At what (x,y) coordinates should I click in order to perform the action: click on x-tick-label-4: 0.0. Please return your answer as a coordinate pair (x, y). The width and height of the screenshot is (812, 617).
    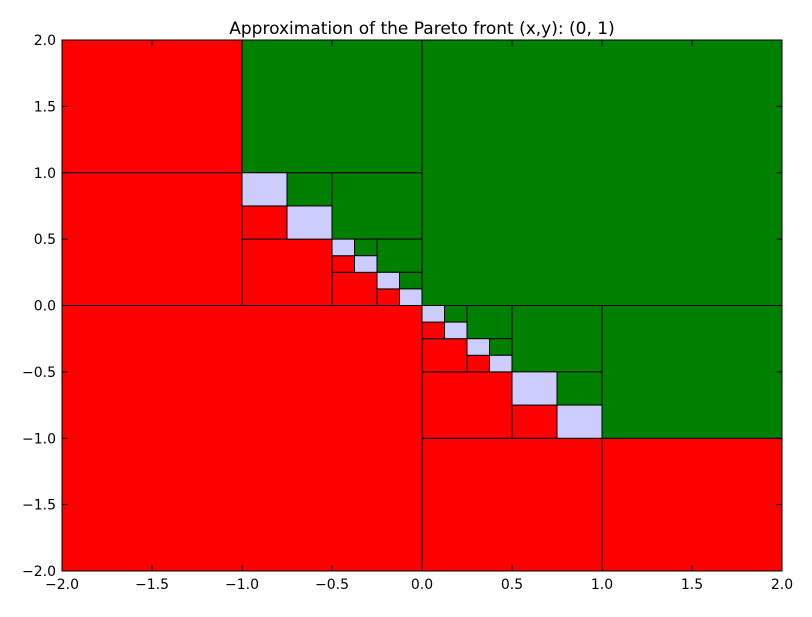
    Looking at the image, I should click on (422, 585).